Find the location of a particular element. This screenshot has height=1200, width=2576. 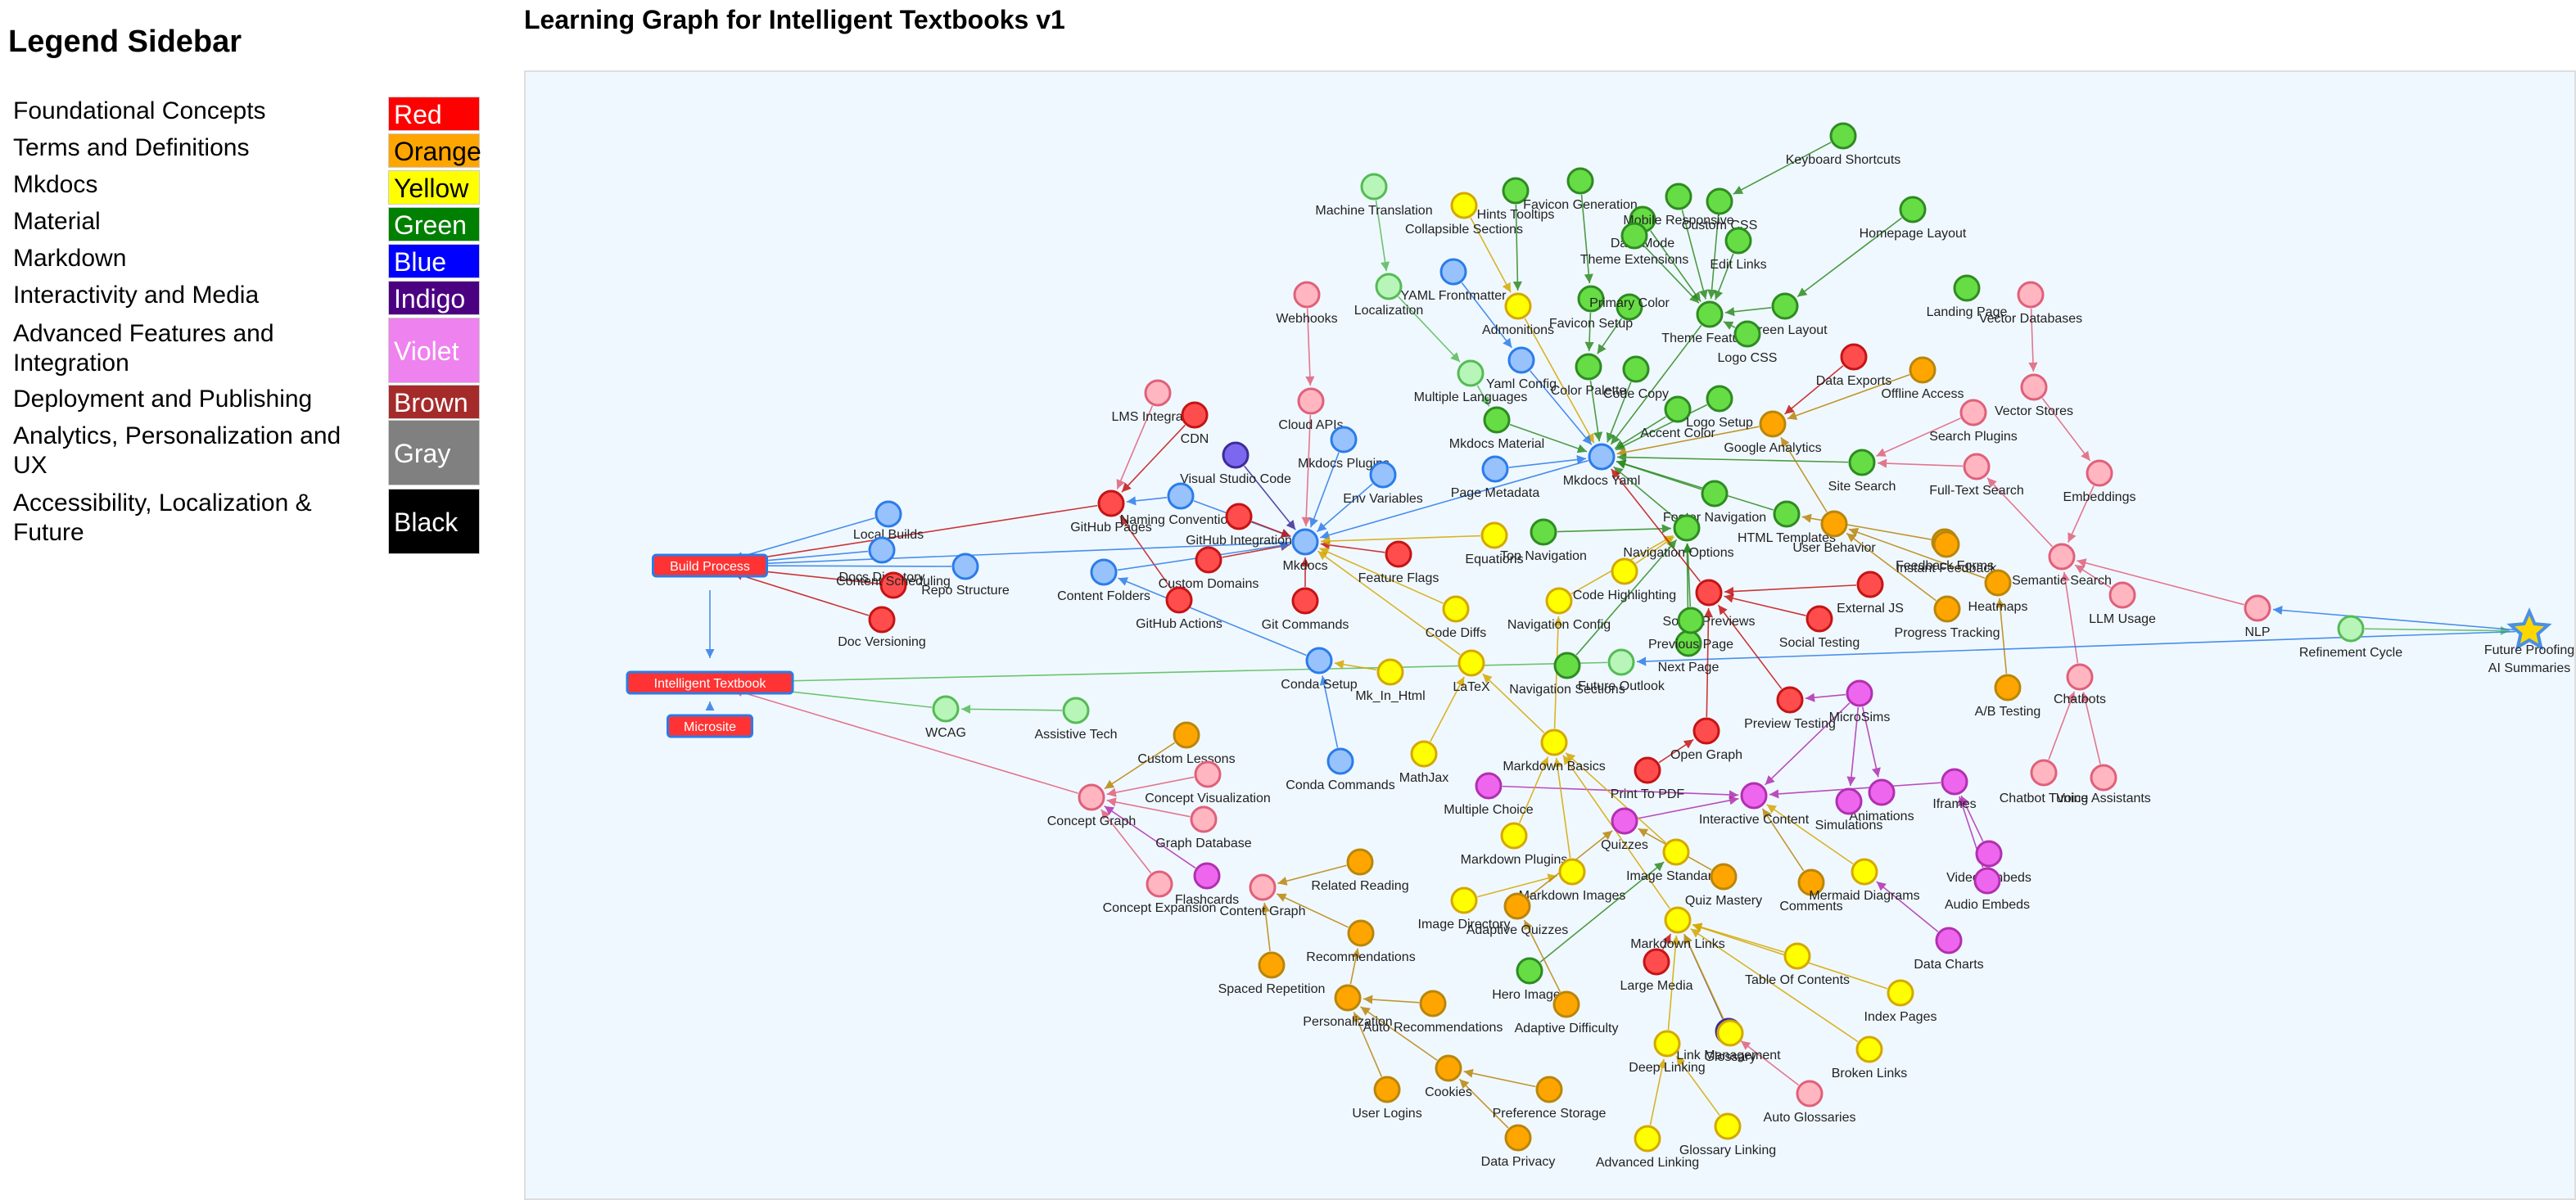

graph-node: Data Charts is located at coordinates (1949, 950).